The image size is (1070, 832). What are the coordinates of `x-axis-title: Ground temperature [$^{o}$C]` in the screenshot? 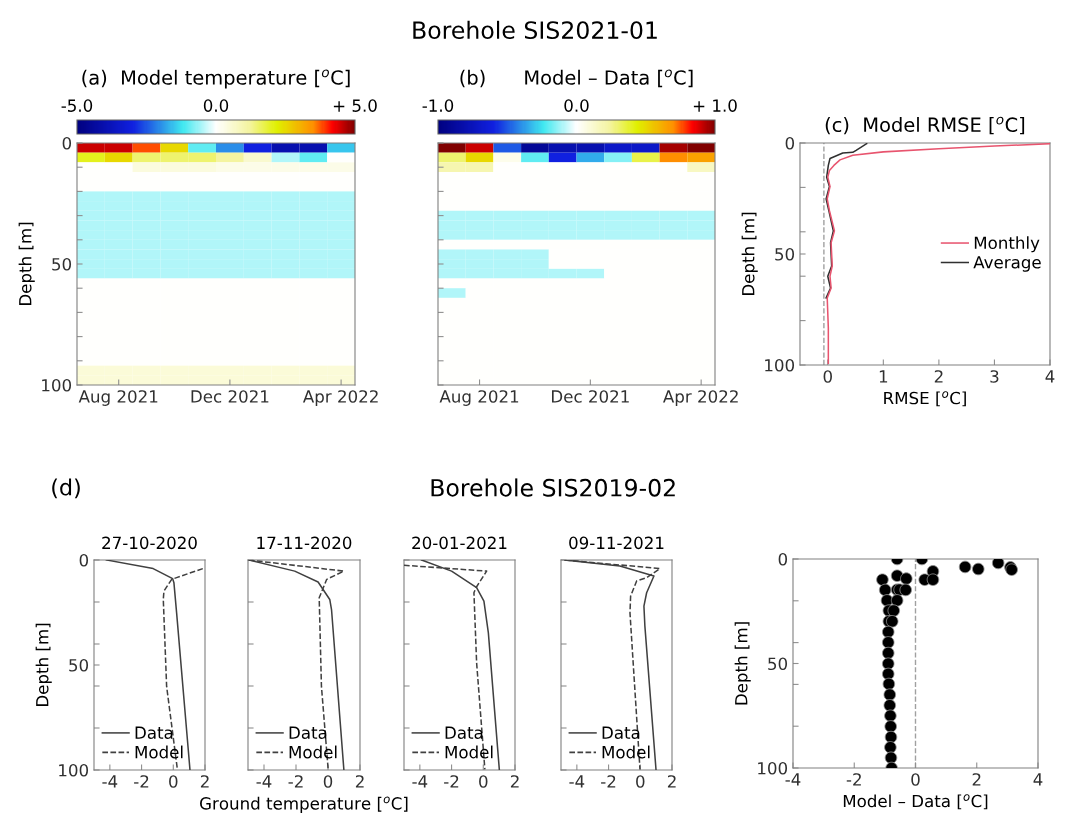 It's located at (304, 804).